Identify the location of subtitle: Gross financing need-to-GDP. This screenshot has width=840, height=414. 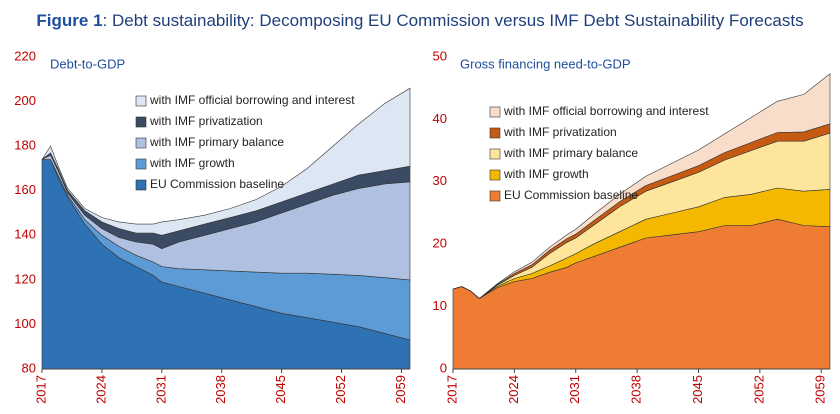
(545, 63).